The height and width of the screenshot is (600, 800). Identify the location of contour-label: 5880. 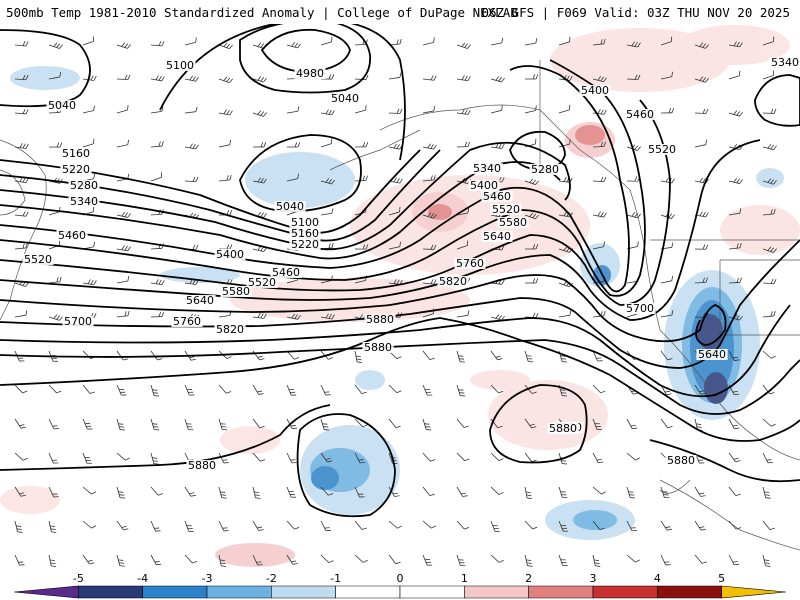
(563, 428).